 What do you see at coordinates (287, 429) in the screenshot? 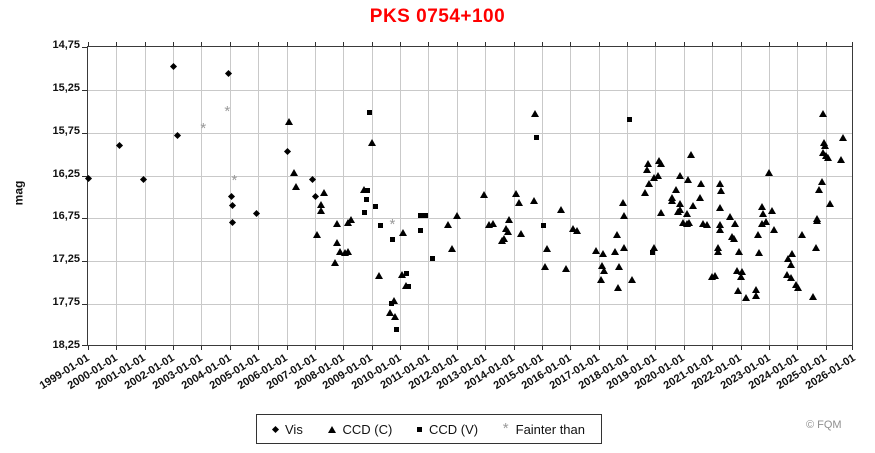
I see `legend-item-vis: Vis` at bounding box center [287, 429].